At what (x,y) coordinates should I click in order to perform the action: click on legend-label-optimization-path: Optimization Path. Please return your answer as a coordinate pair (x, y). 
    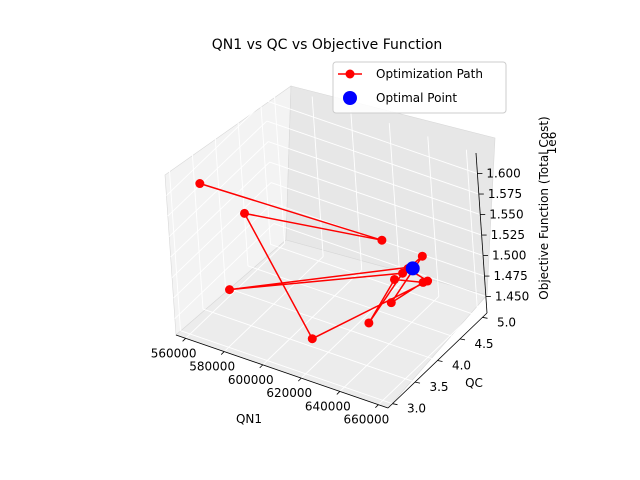
    Looking at the image, I should click on (429, 74).